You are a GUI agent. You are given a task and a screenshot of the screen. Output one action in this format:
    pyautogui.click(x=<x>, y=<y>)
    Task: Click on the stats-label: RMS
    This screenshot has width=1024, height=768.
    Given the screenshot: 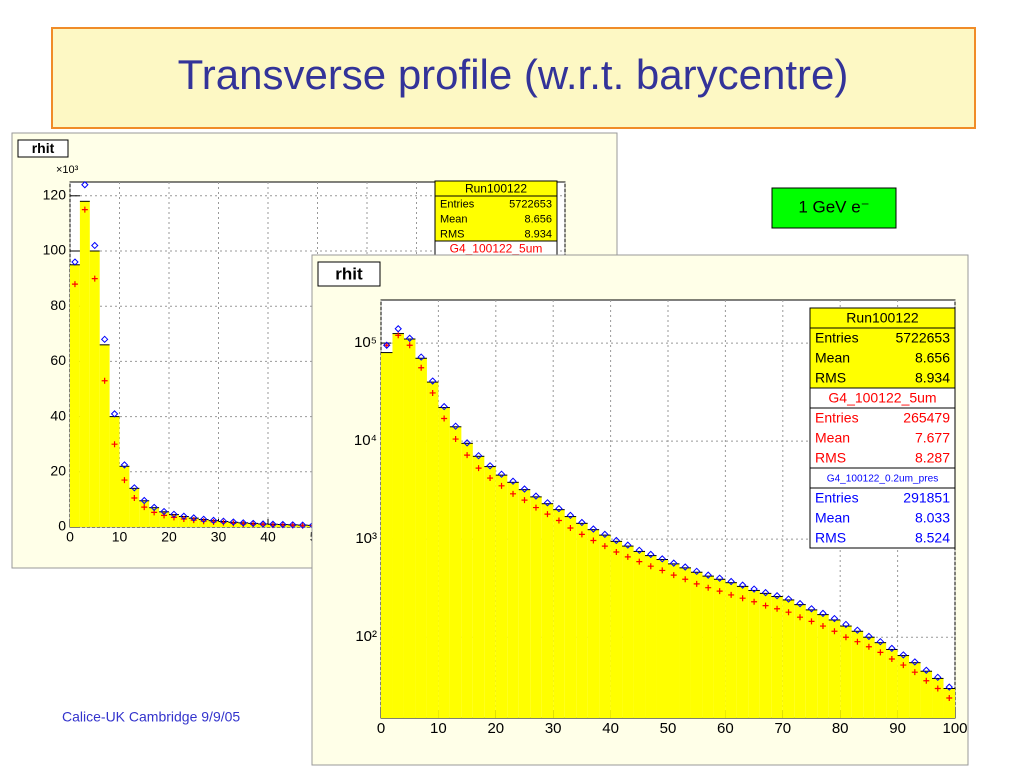 What is the action you would take?
    pyautogui.click(x=830, y=458)
    